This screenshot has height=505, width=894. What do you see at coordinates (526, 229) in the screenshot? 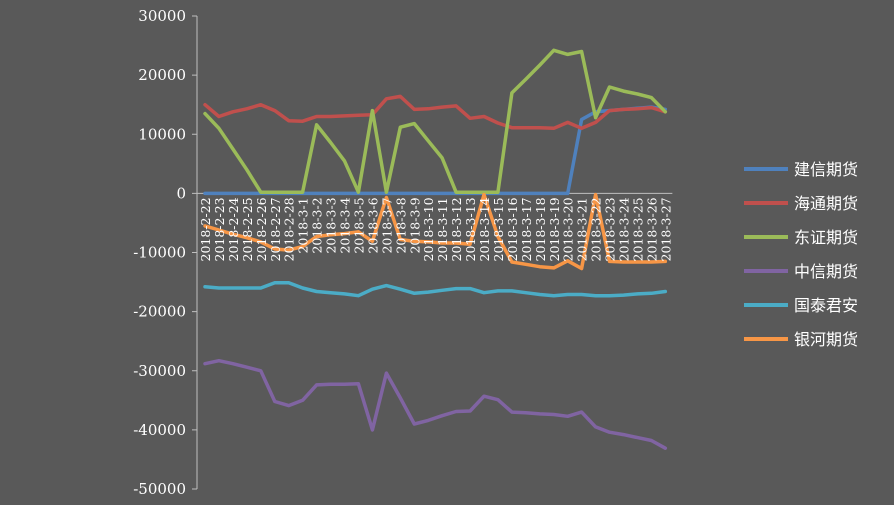
I see `x-tick-label: 2018-3-17` at bounding box center [526, 229].